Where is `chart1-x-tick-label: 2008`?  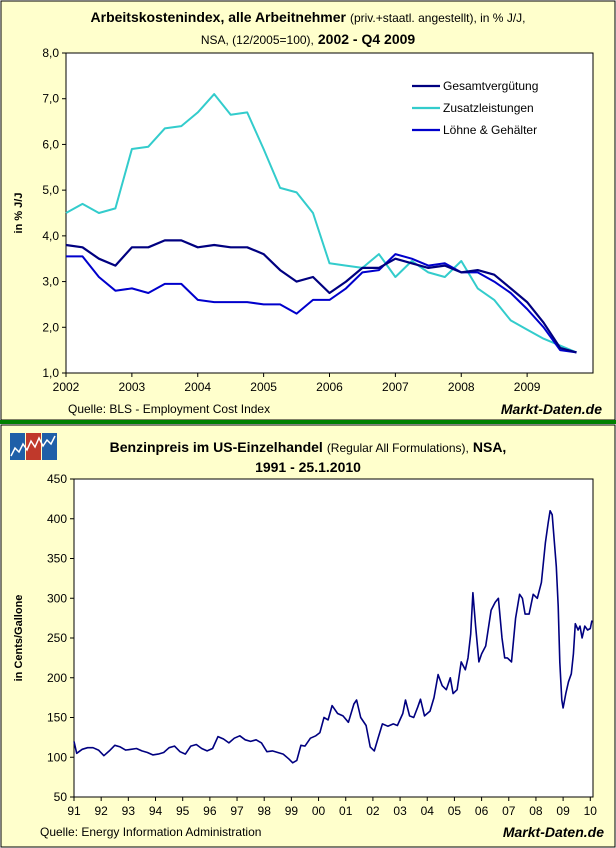
chart1-x-tick-label: 2008 is located at coordinates (461, 387).